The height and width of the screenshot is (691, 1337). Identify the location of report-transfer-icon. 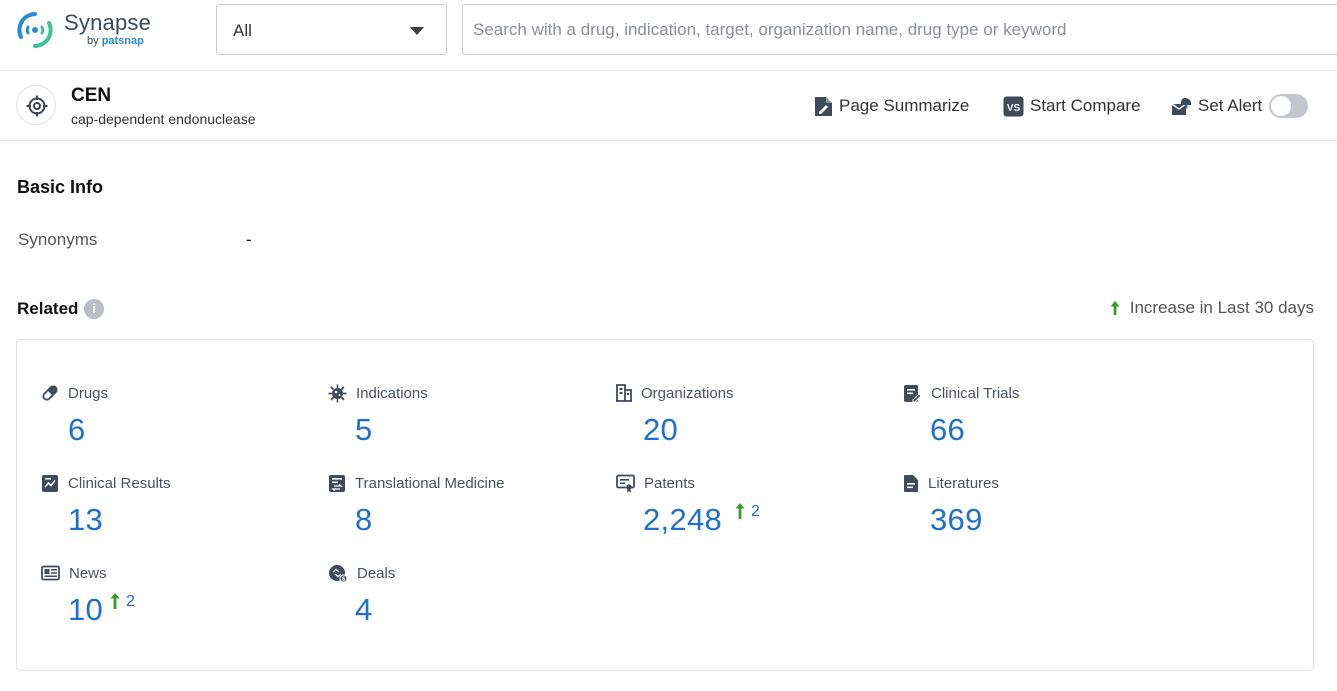
(337, 483).